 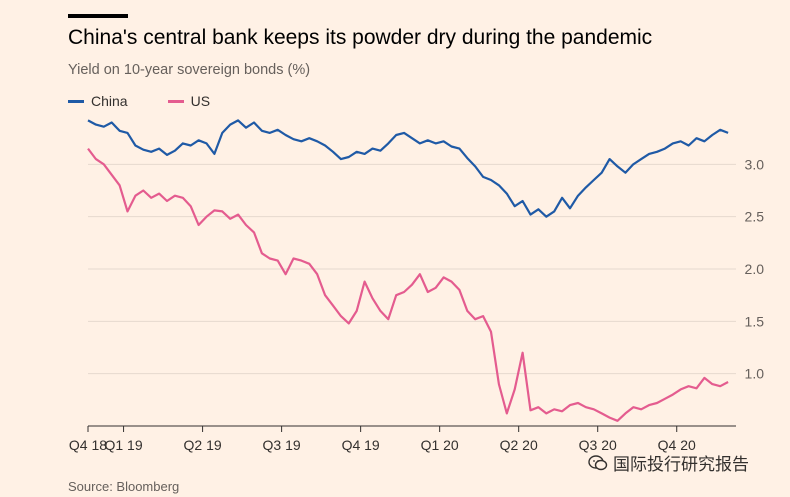 I want to click on legend-item-china: China, so click(x=98, y=101).